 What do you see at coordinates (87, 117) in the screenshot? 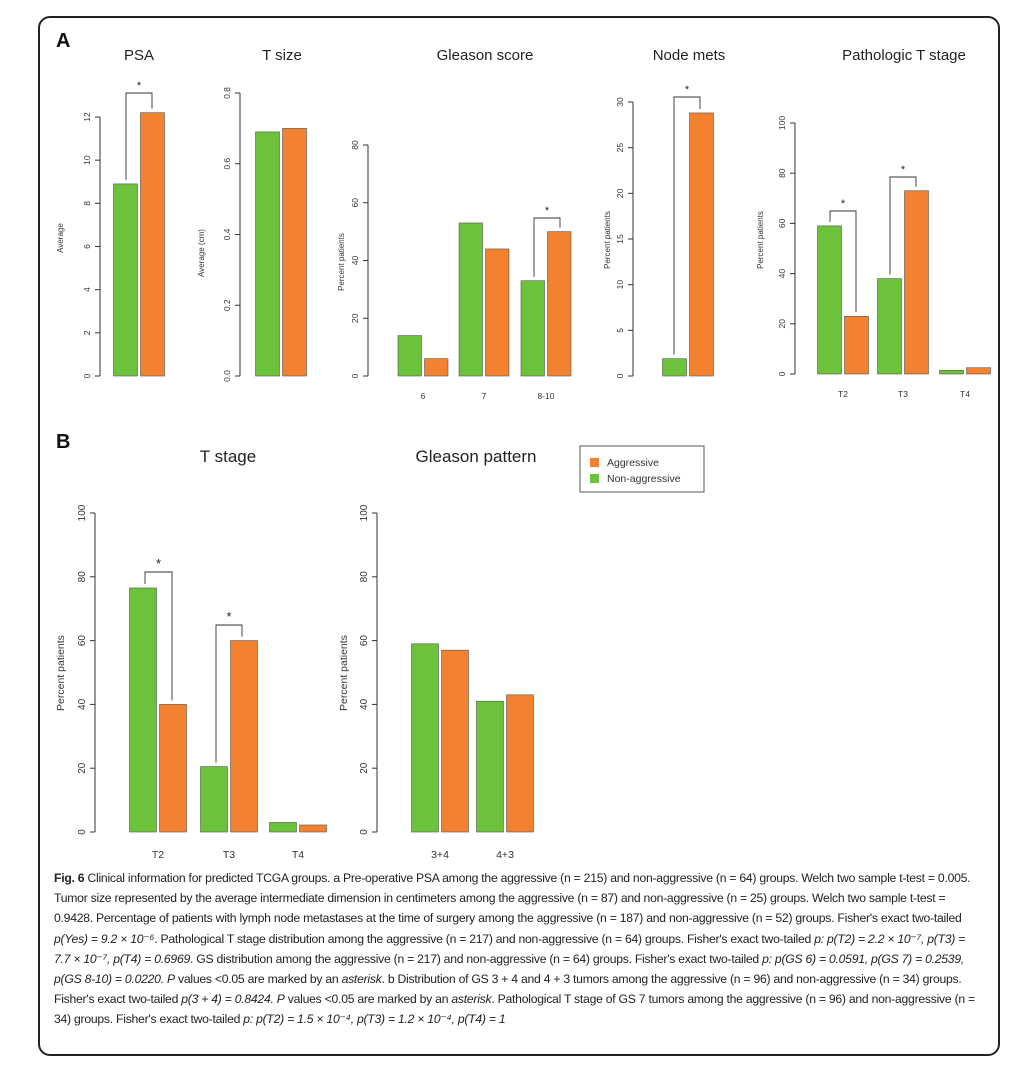
I see `psa-y-tick-label: 12` at bounding box center [87, 117].